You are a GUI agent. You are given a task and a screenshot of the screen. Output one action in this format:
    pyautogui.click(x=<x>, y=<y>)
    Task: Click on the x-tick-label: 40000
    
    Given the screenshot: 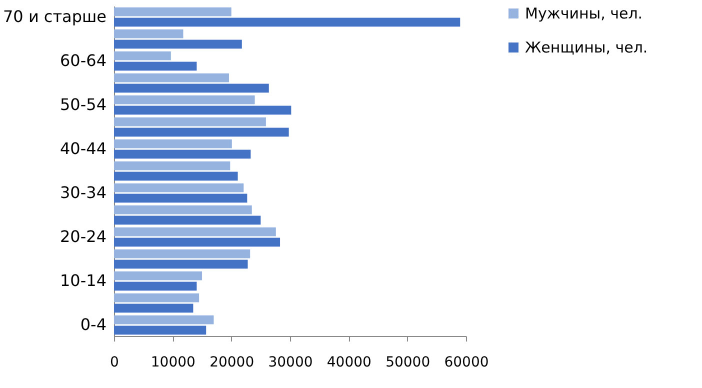 What is the action you would take?
    pyautogui.click(x=349, y=362)
    